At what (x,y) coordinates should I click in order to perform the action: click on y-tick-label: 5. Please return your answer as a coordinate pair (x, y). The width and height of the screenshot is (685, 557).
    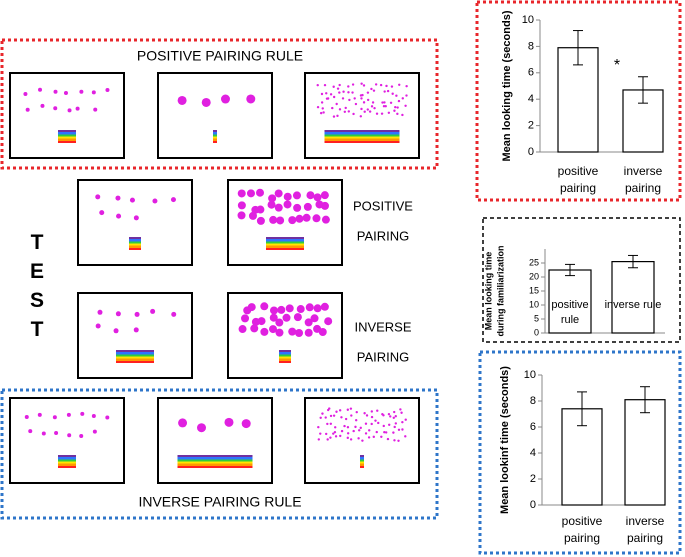
    Looking at the image, I should click on (536, 318).